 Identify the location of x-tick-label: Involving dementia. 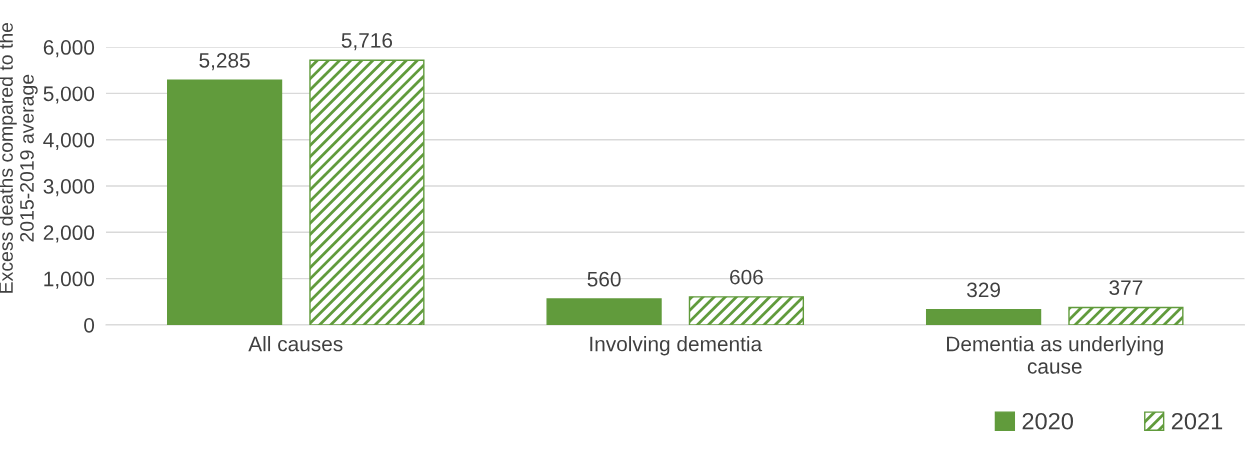
(676, 346).